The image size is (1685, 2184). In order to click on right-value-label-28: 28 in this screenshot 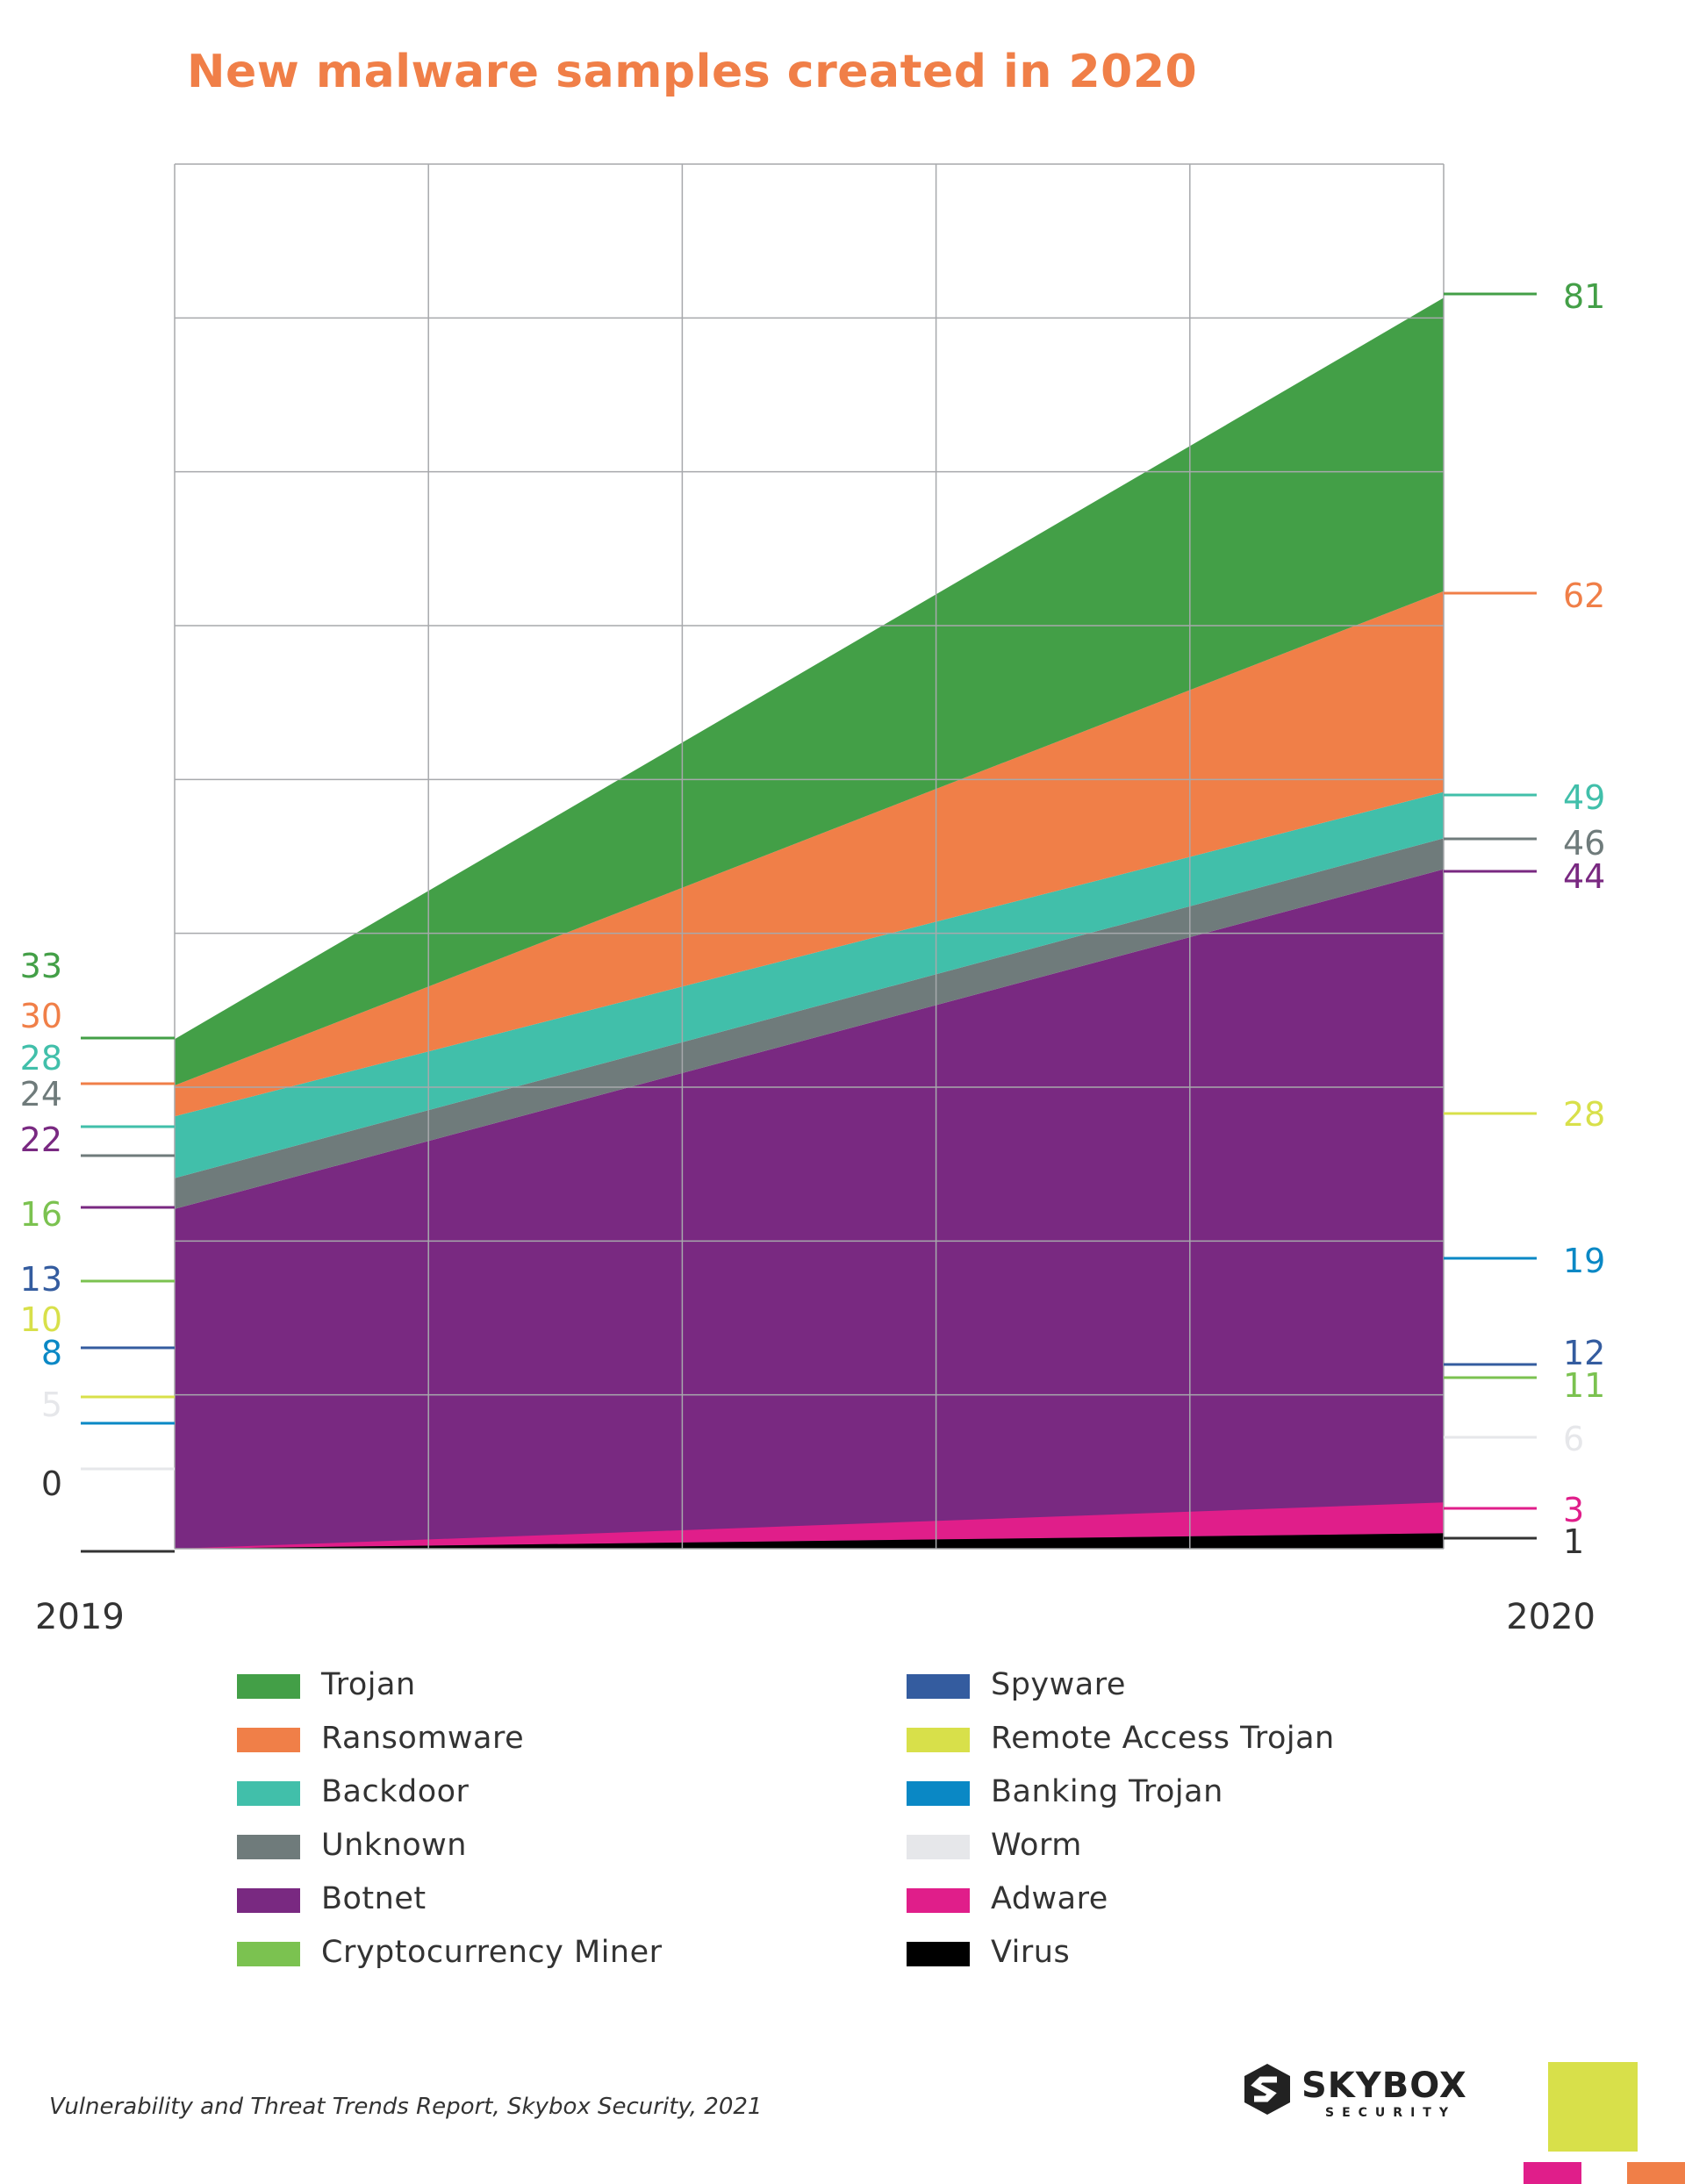, I will do `click(1584, 1114)`.